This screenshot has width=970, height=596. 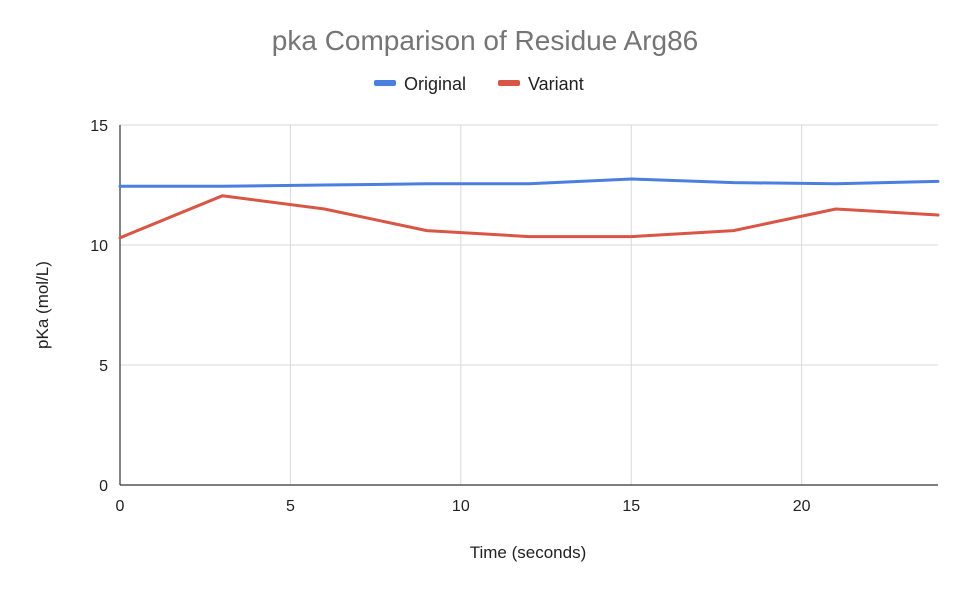 I want to click on legend: Original Variant, so click(x=479, y=84).